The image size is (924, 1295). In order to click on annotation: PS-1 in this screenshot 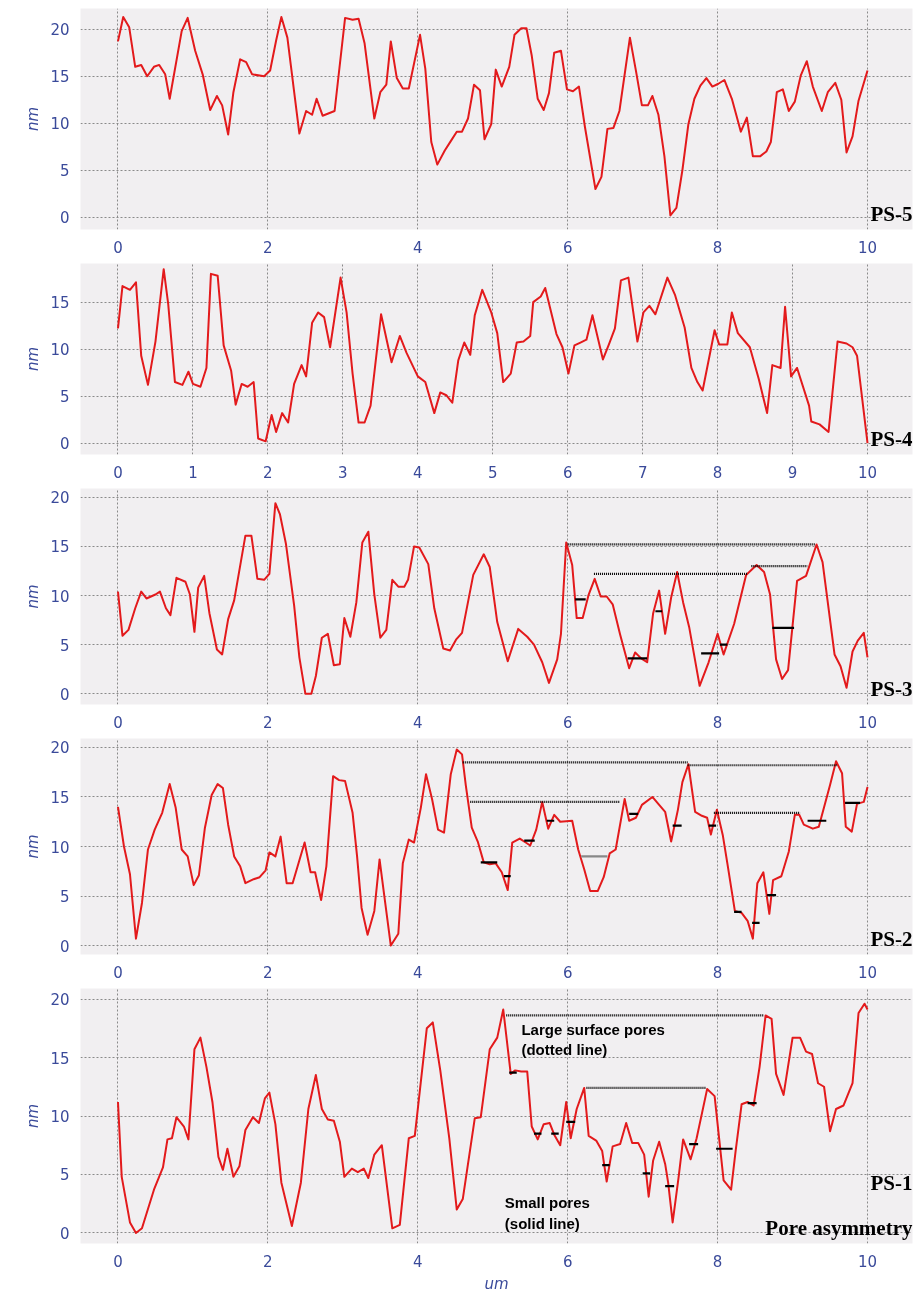, I will do `click(891, 1182)`.